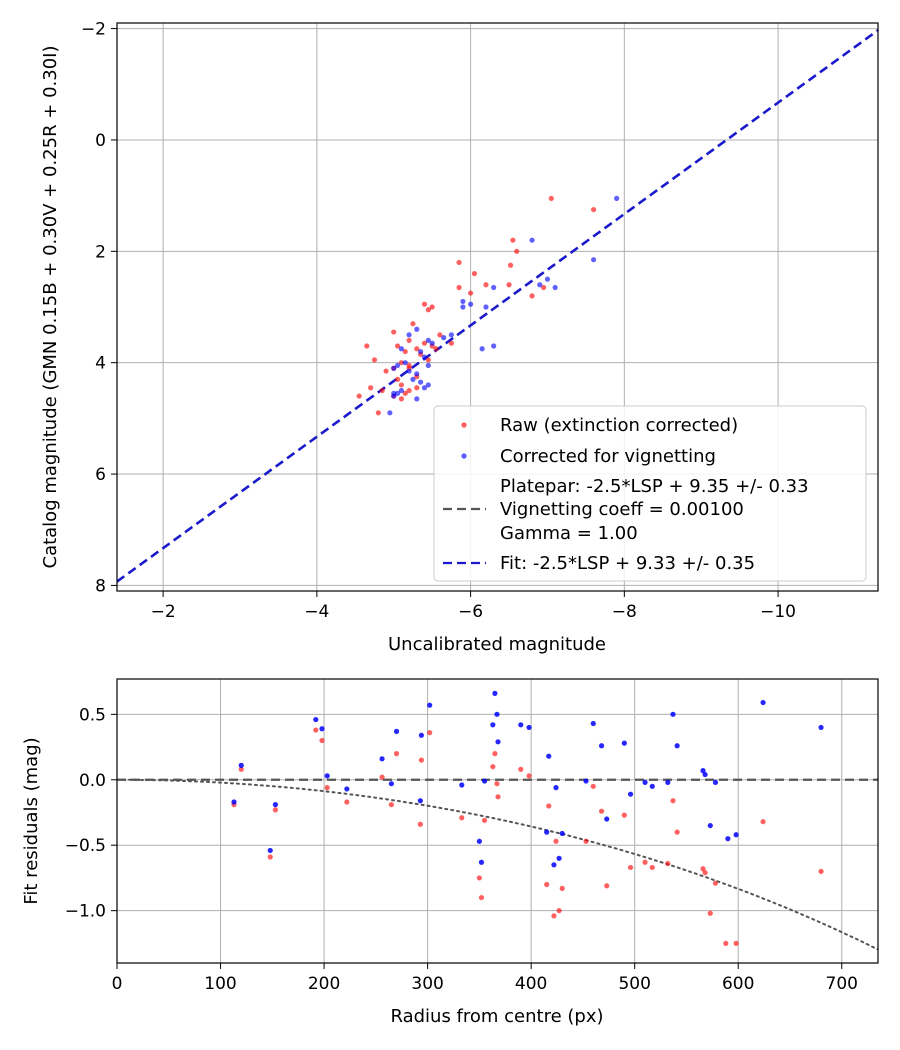  I want to click on top-xtick-label: −2, so click(163, 612).